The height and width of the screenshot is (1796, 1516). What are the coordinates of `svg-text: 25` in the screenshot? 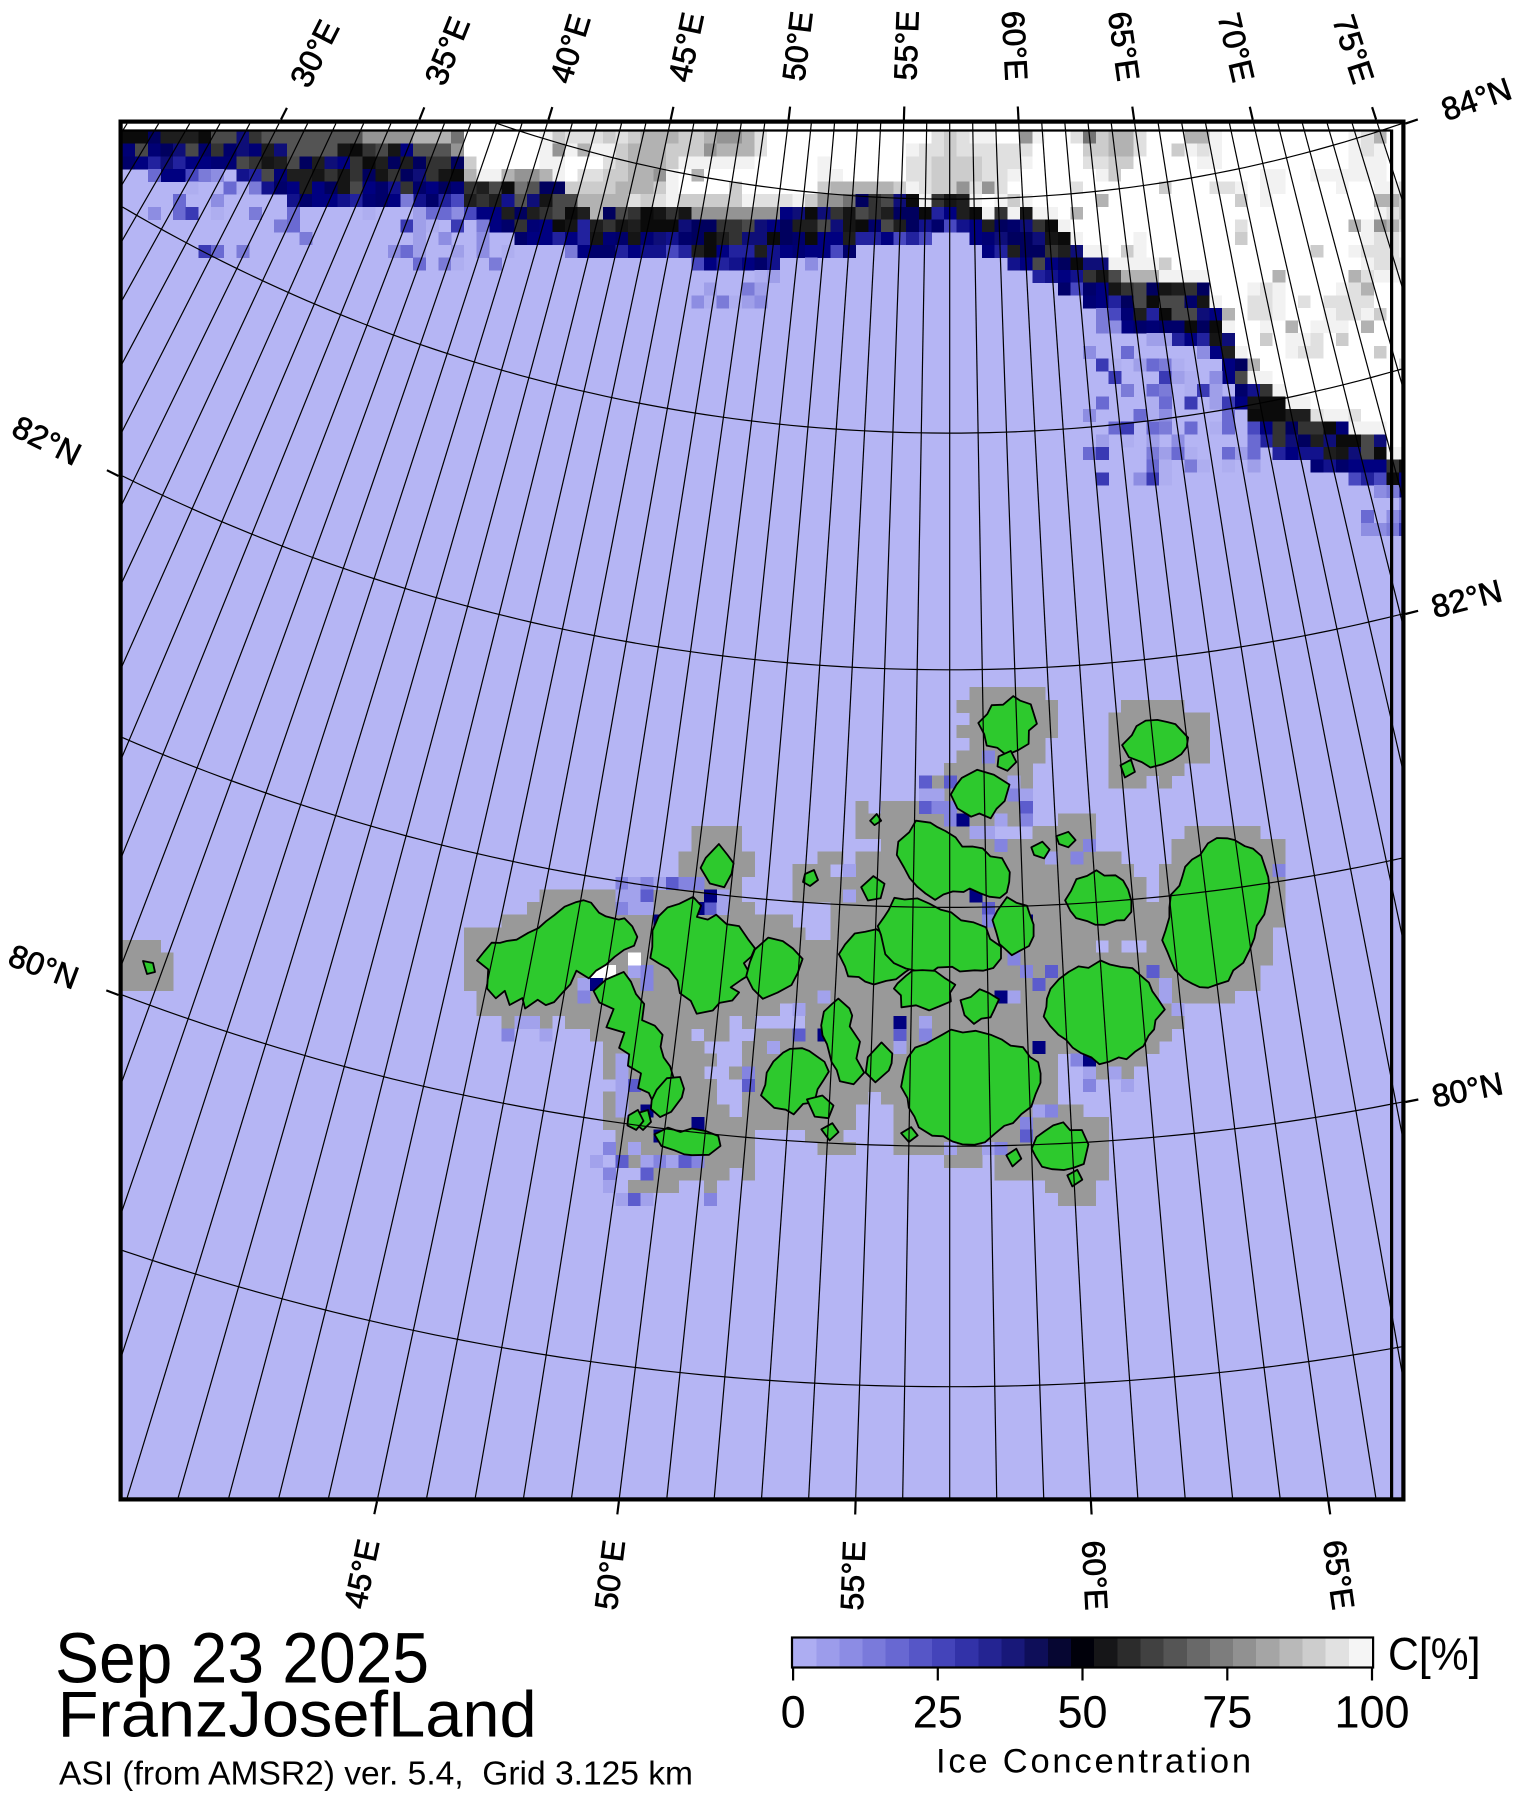 It's located at (938, 1712).